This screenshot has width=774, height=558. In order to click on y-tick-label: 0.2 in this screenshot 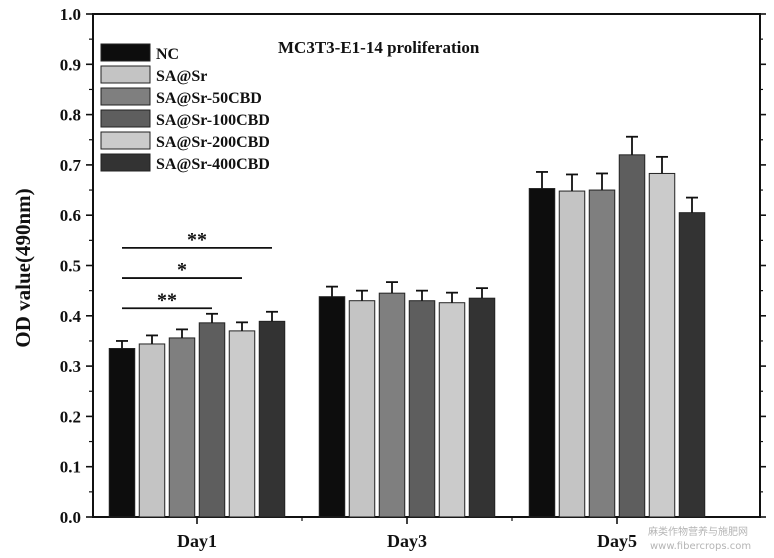, I will do `click(70, 416)`.